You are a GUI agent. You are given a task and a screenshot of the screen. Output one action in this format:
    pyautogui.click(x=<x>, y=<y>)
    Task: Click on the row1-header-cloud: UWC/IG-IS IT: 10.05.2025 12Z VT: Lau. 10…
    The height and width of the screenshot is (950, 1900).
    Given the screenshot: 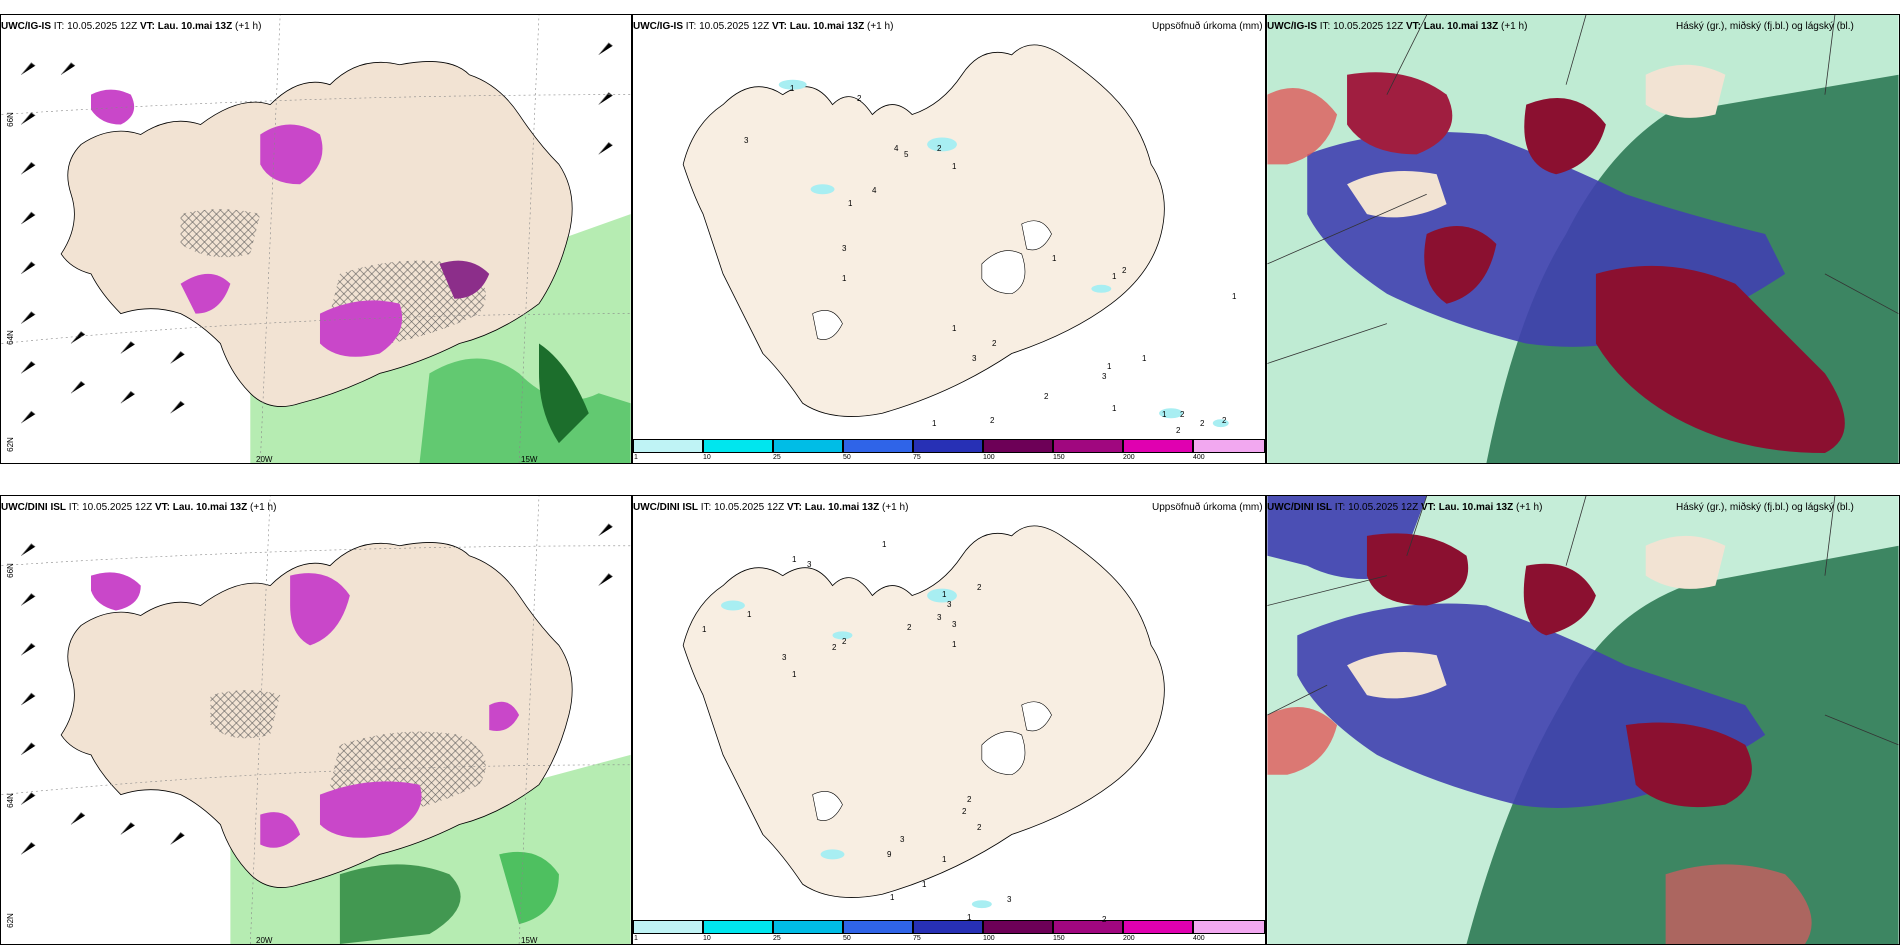 What is the action you would take?
    pyautogui.click(x=1397, y=26)
    